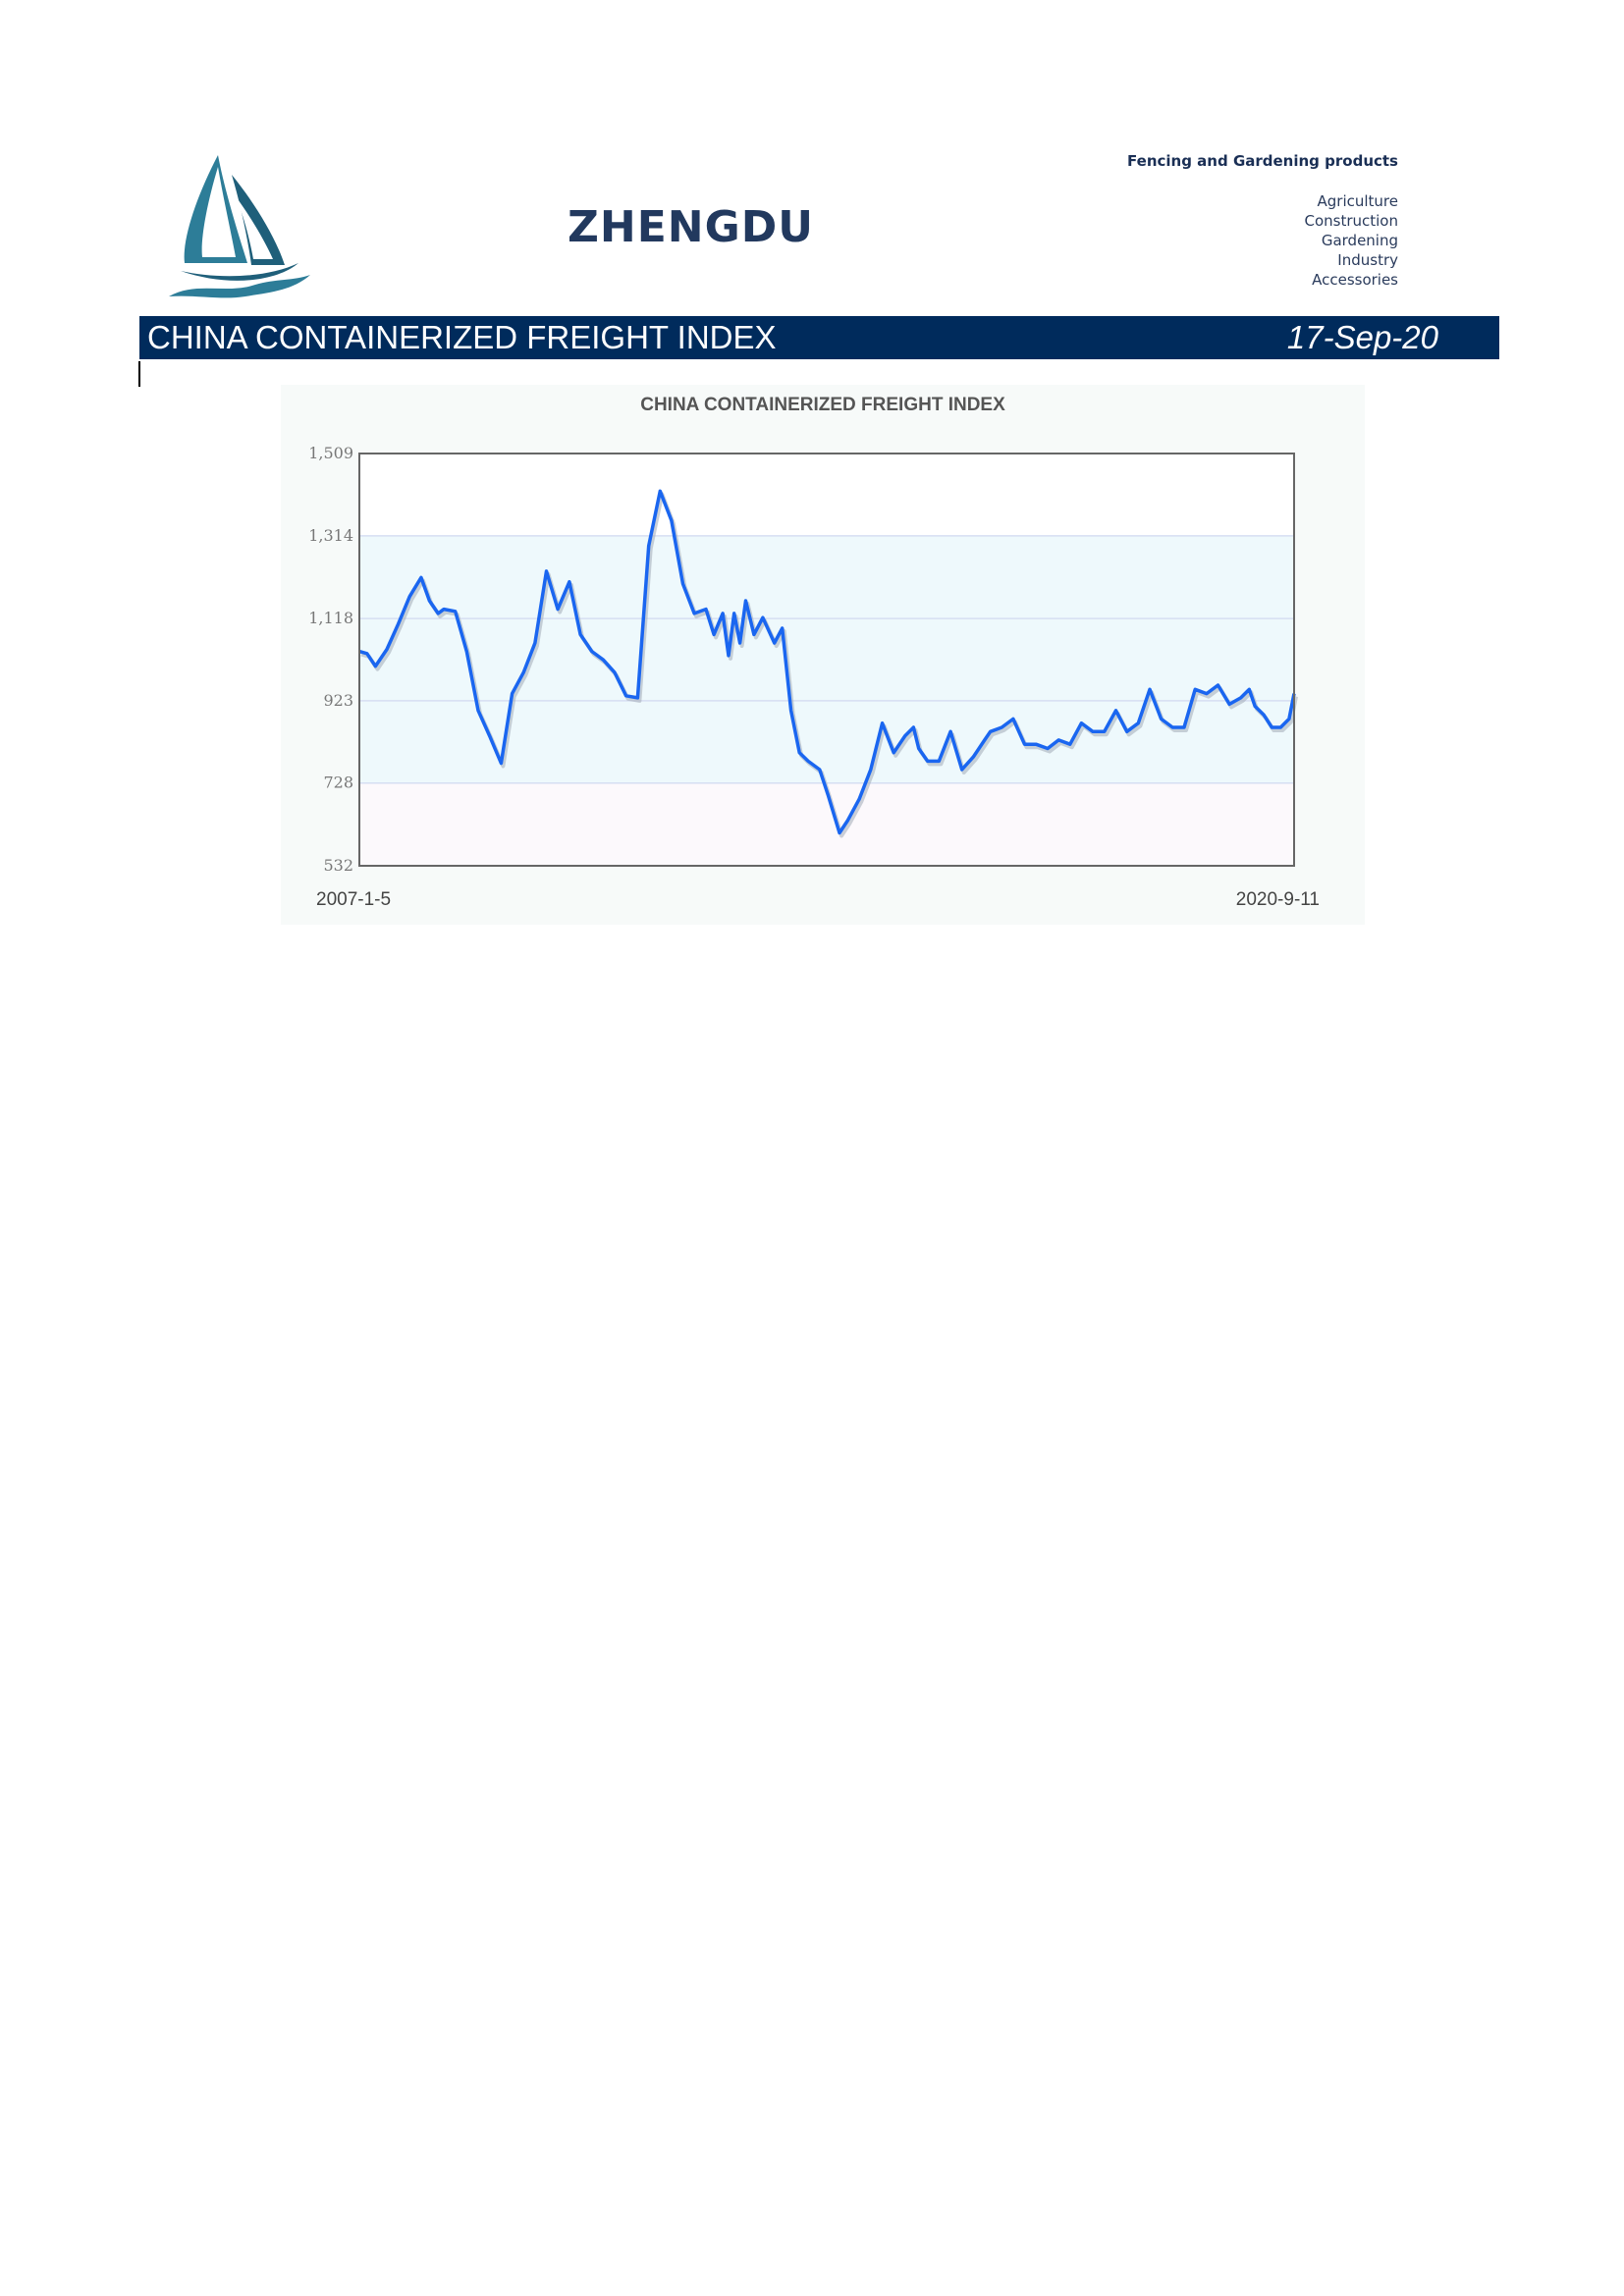 This screenshot has width=1624, height=2296. What do you see at coordinates (822, 405) in the screenshot?
I see `chart-title: CHINA CONTAINERIZED FREIGHT INDEX` at bounding box center [822, 405].